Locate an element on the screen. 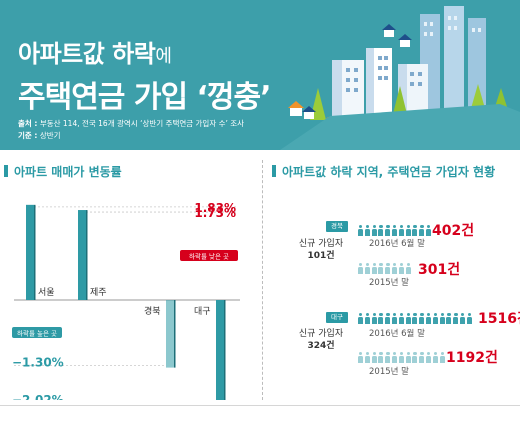 This screenshot has height=421, width=520. value-label: 1.73% is located at coordinates (215, 213).